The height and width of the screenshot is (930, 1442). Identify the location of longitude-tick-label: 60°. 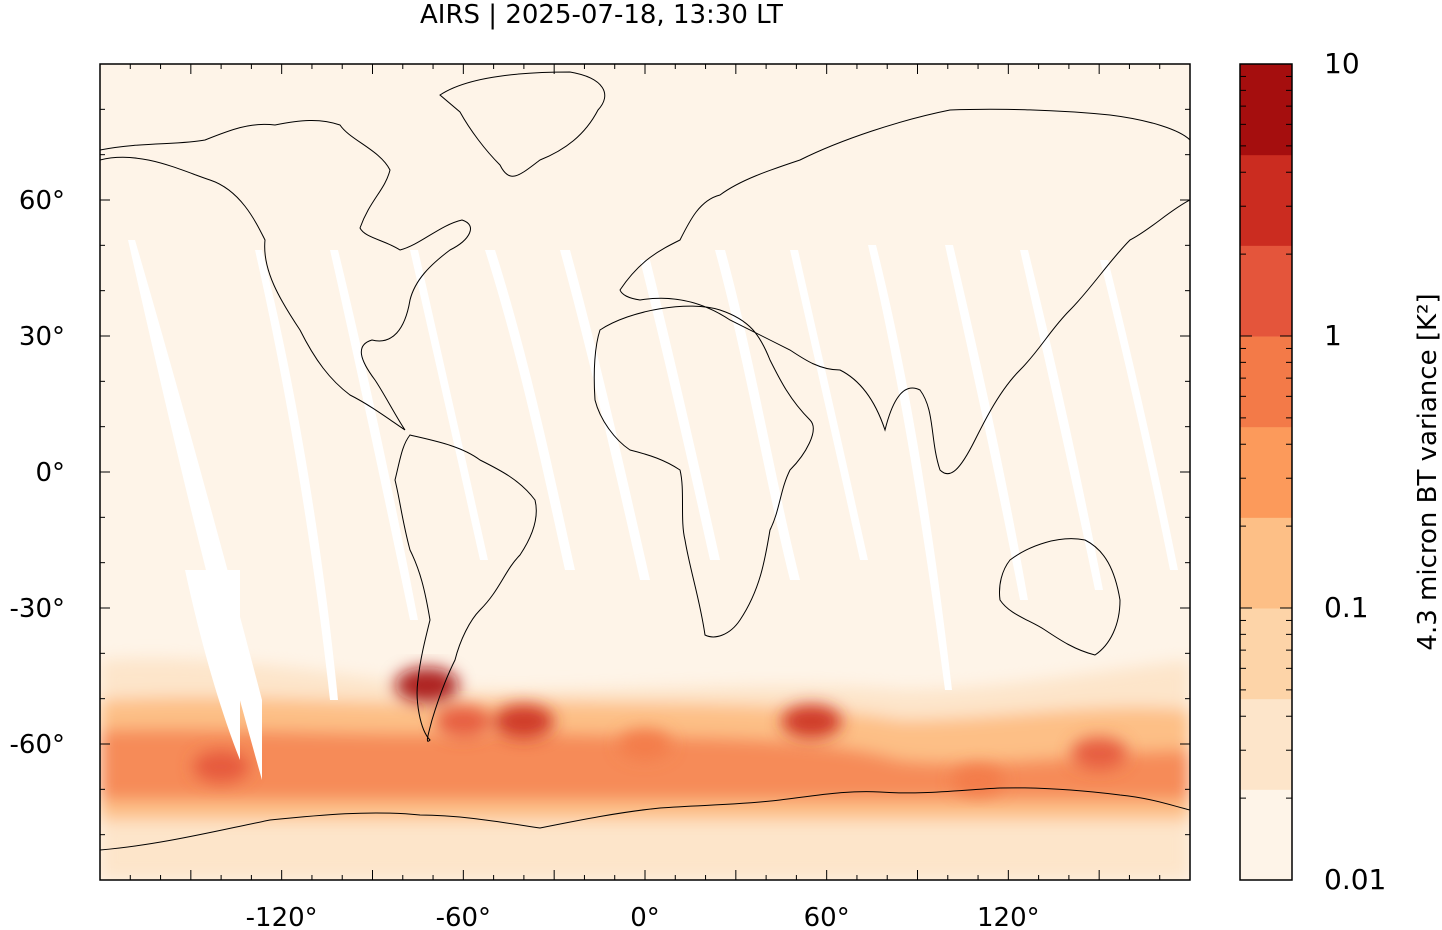
(827, 916).